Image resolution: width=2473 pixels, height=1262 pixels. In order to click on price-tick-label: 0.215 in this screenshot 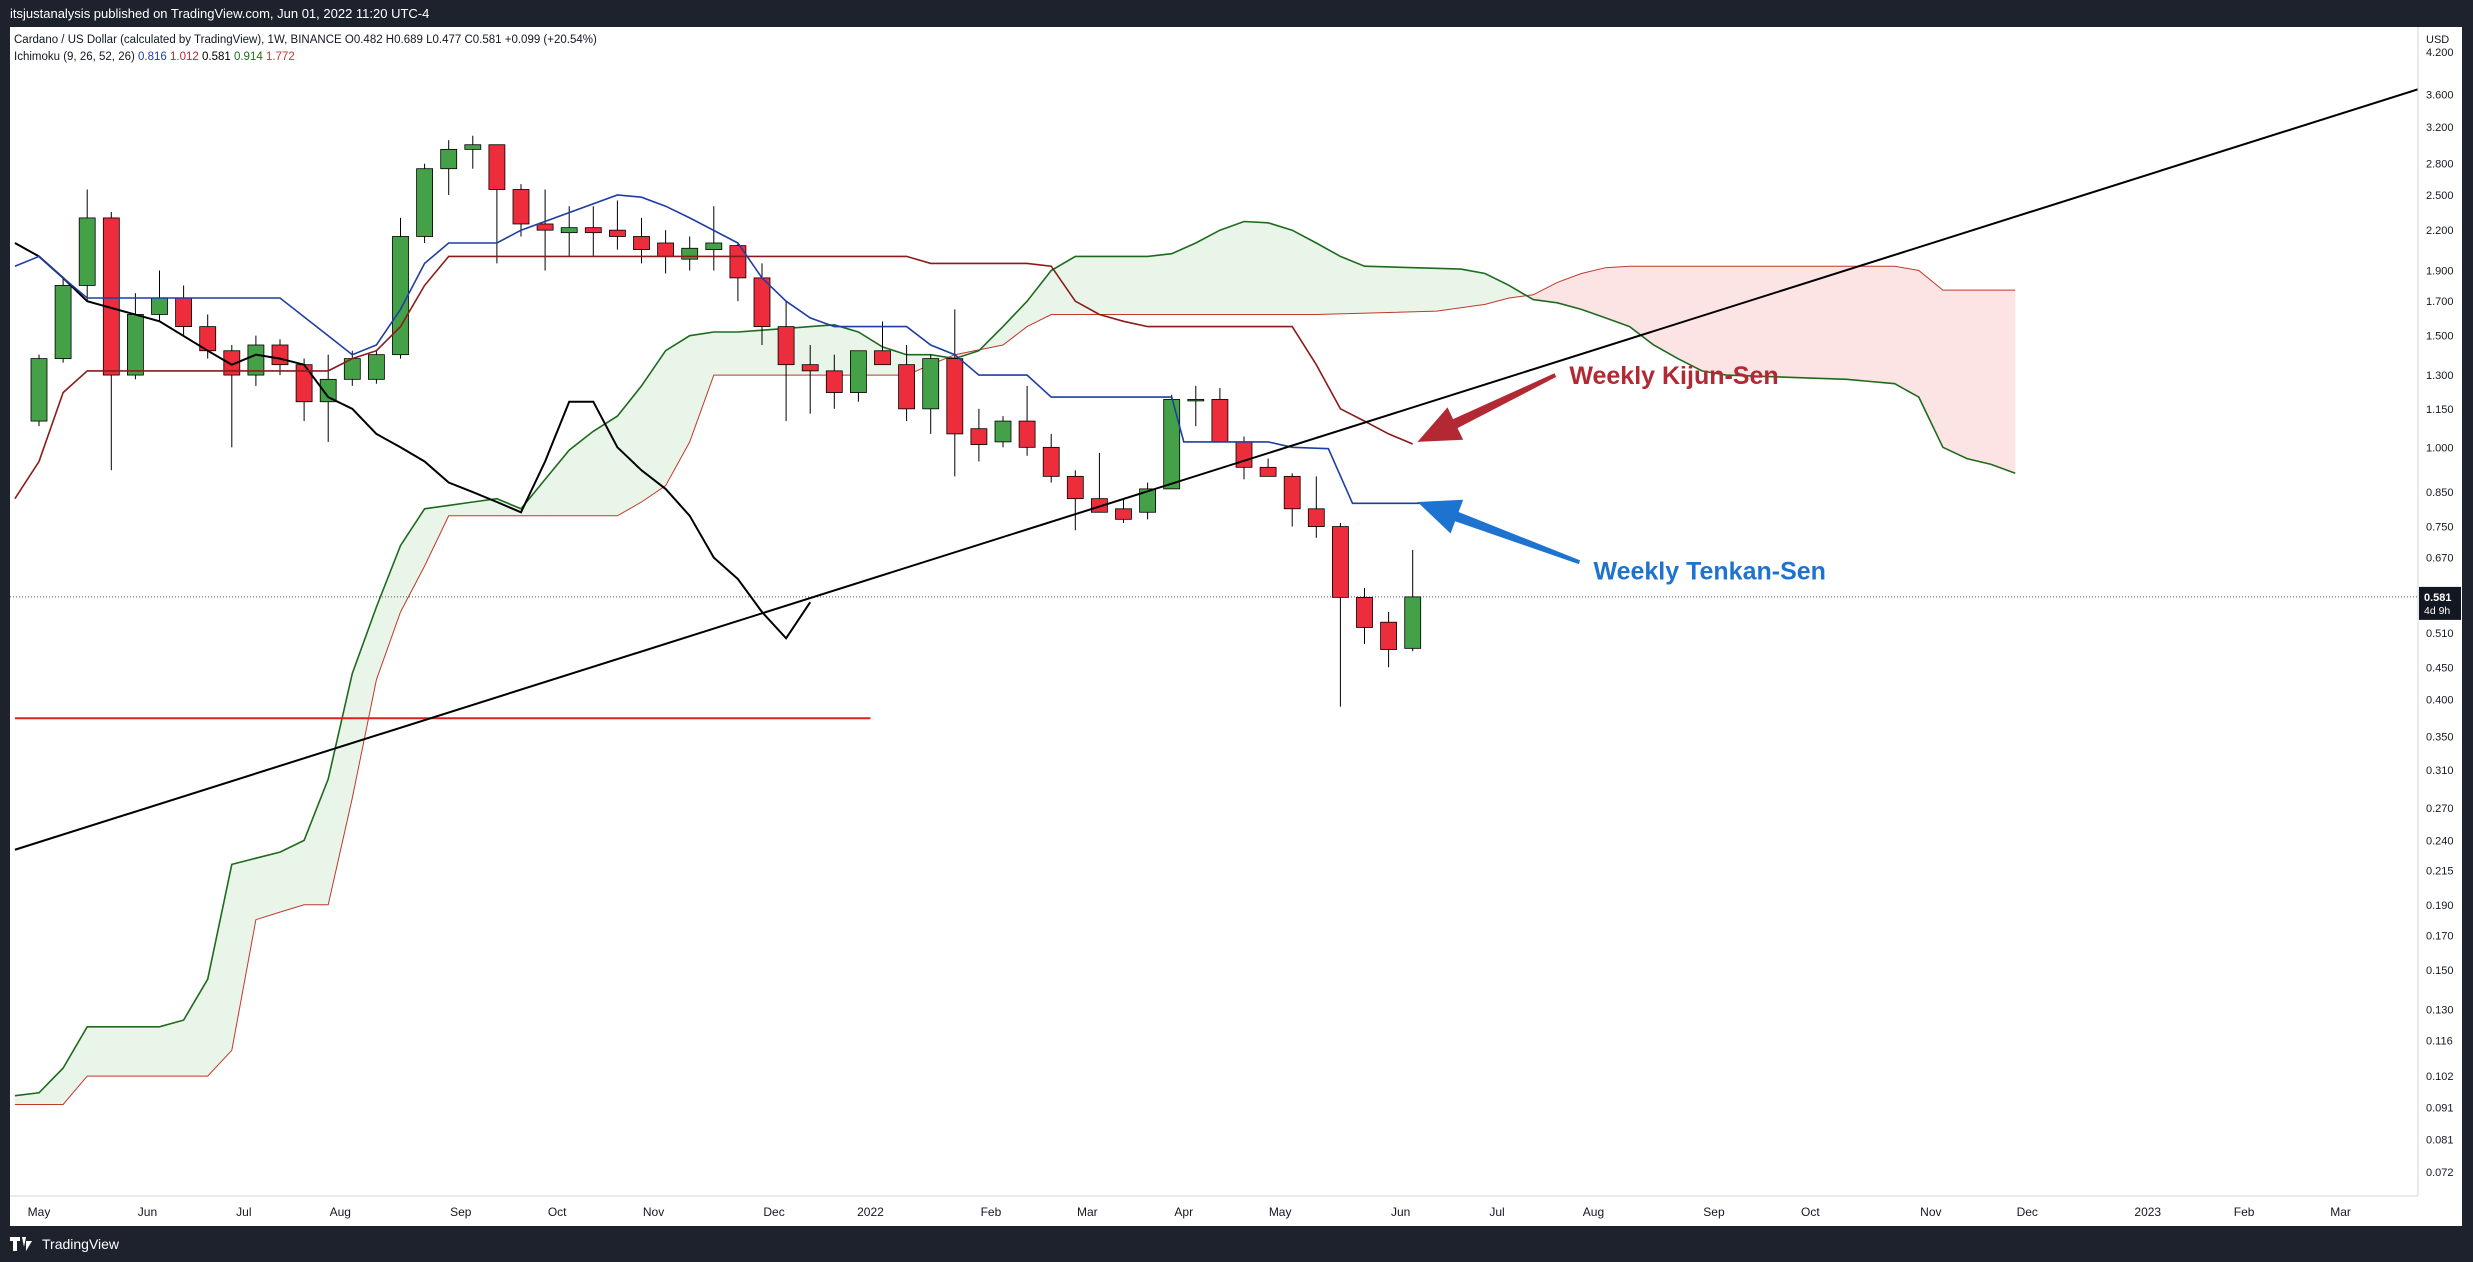, I will do `click(2440, 872)`.